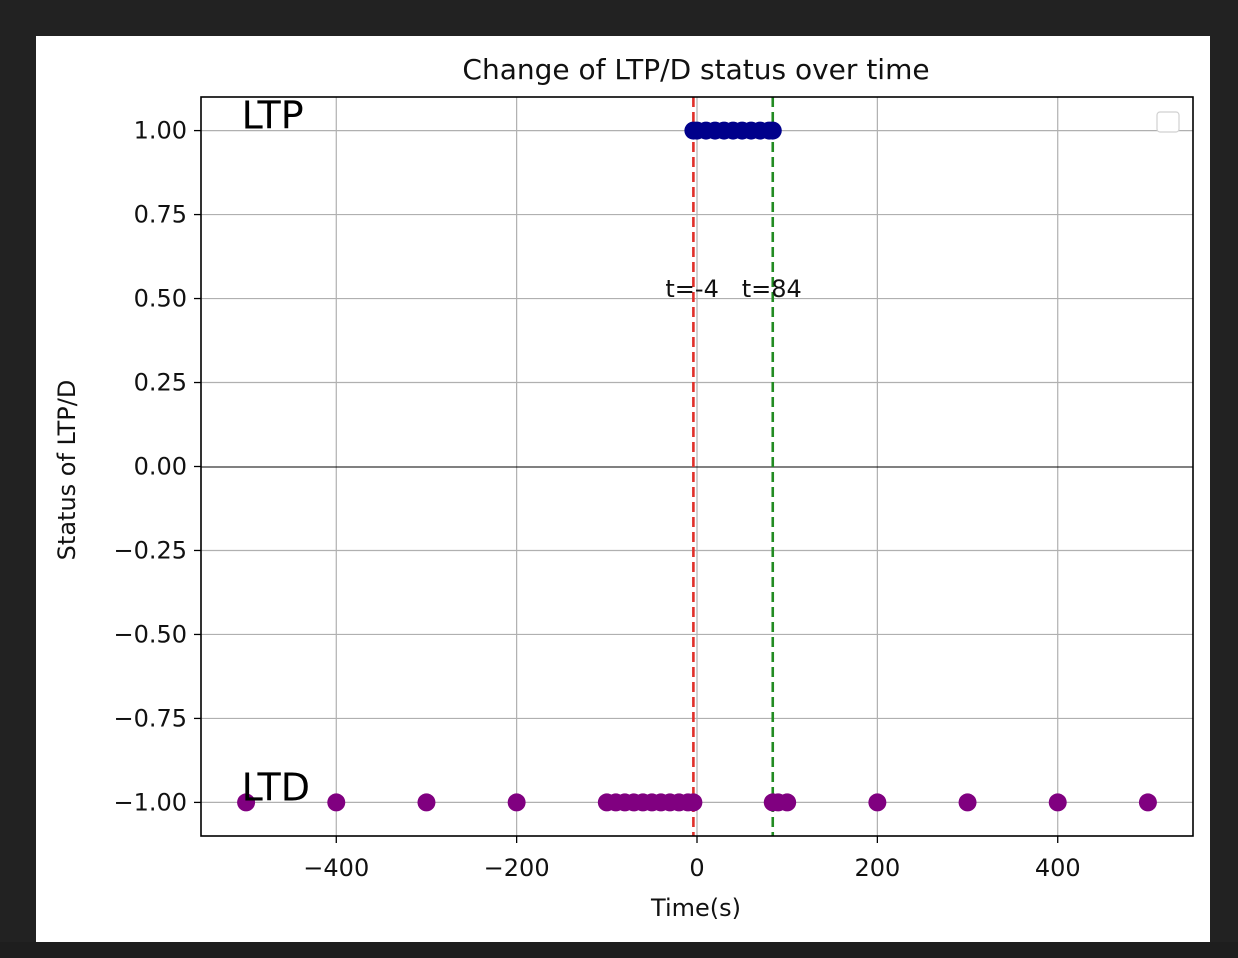  I want to click on y-axis-label: Status of LTP/D, so click(67, 470).